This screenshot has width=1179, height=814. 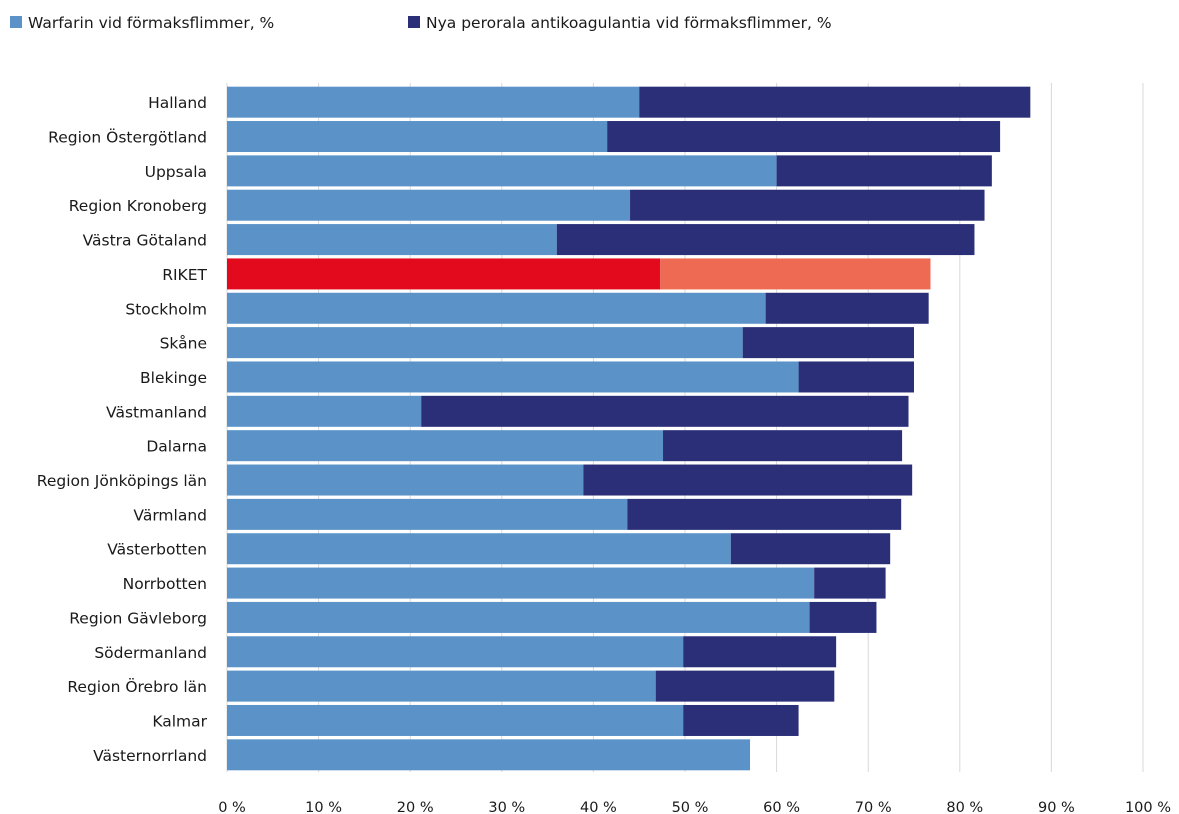 What do you see at coordinates (781, 807) in the screenshot?
I see `x-tick-label: 60 %` at bounding box center [781, 807].